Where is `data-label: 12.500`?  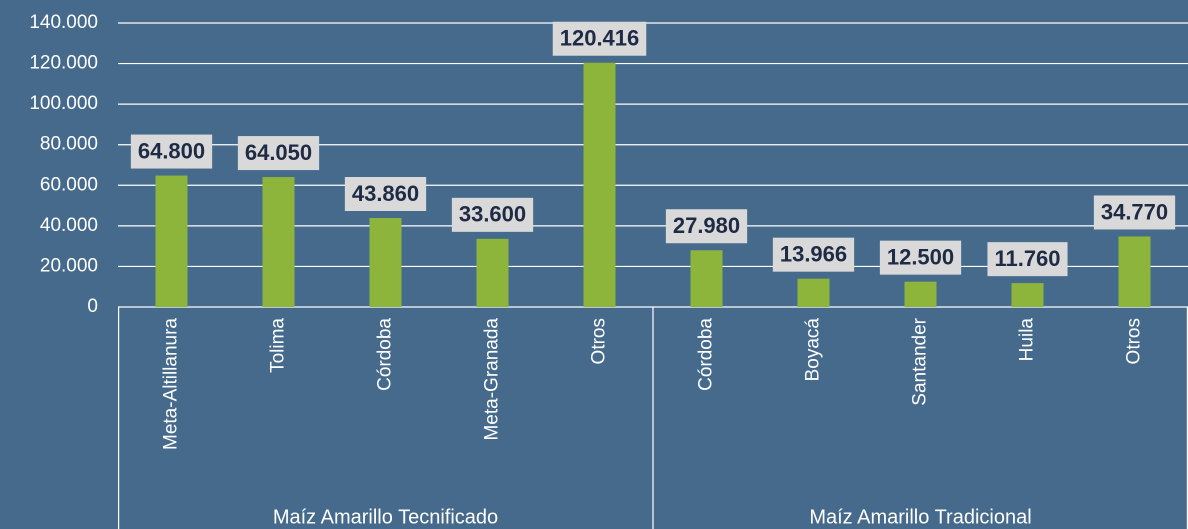 data-label: 12.500 is located at coordinates (920, 256).